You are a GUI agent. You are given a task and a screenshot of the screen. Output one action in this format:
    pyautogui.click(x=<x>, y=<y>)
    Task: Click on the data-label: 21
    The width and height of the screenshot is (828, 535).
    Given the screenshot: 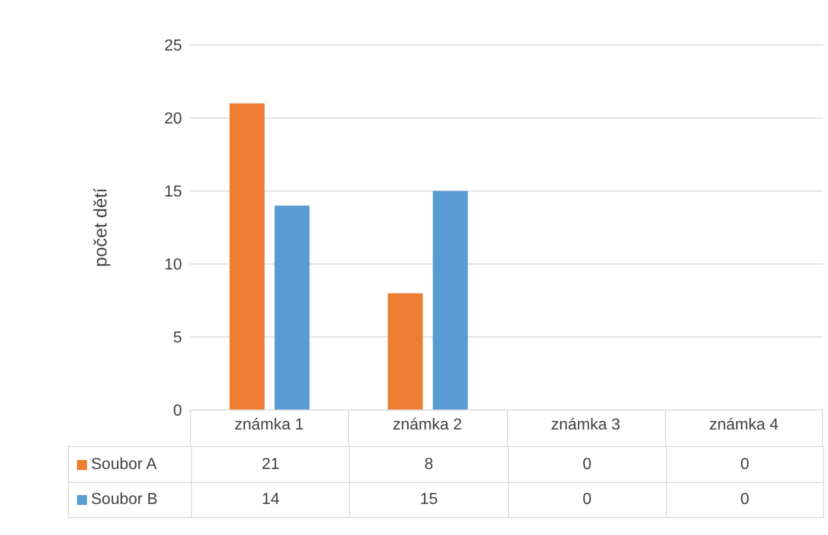 What is the action you would take?
    pyautogui.click(x=270, y=464)
    